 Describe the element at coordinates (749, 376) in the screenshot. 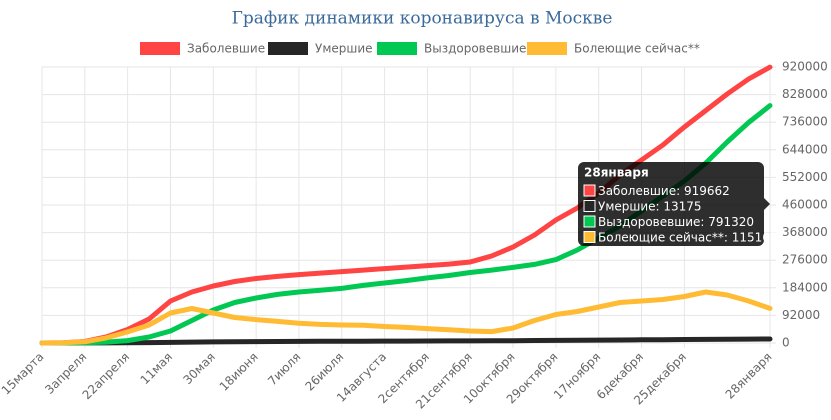

I see `x-tick-label: 28января` at that location.